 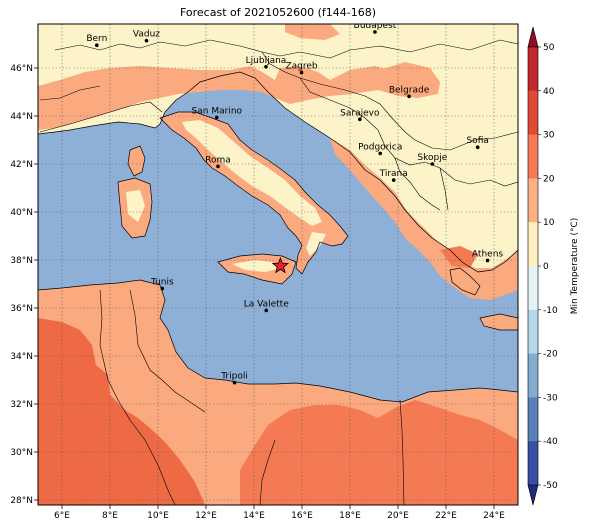 What do you see at coordinates (206, 516) in the screenshot?
I see `x-tick-label: 12°E` at bounding box center [206, 516].